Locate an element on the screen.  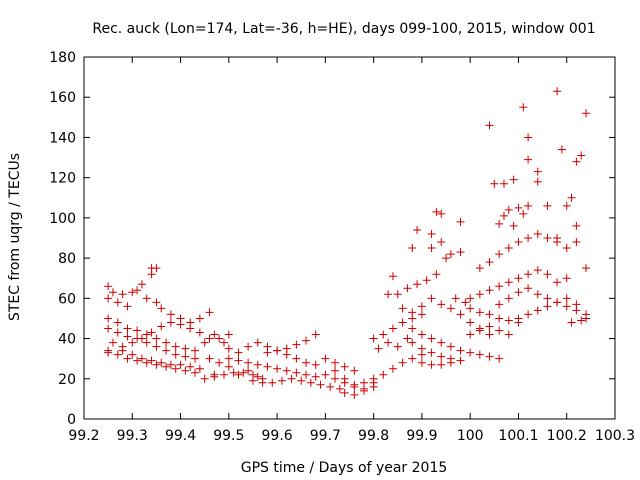
x-tick-label: 99.6 is located at coordinates (277, 436).